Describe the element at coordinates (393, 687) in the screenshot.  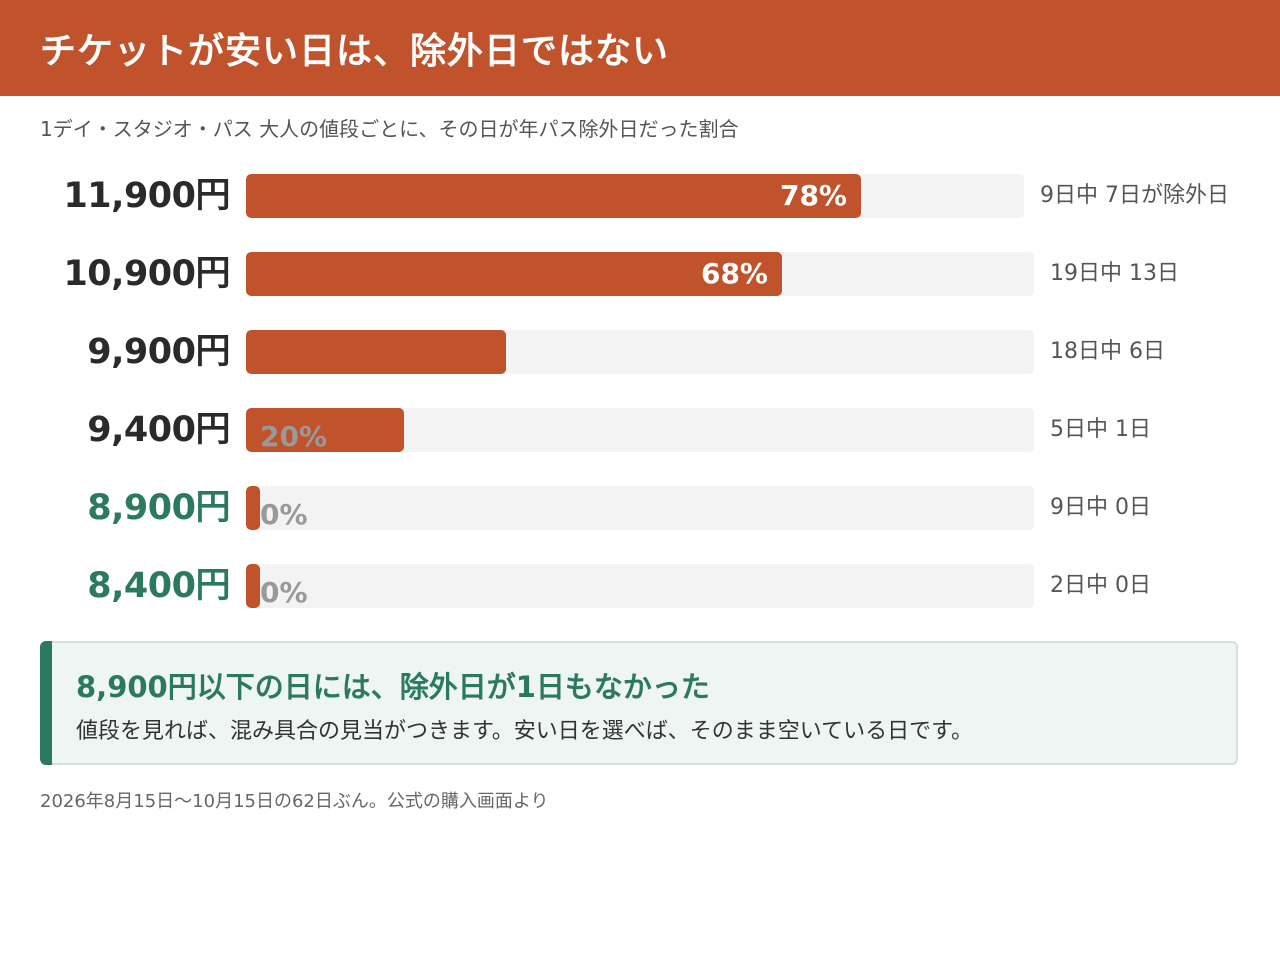
I see `callout-heading: 8,900円以下の日には、除外日が1日もなかった` at that location.